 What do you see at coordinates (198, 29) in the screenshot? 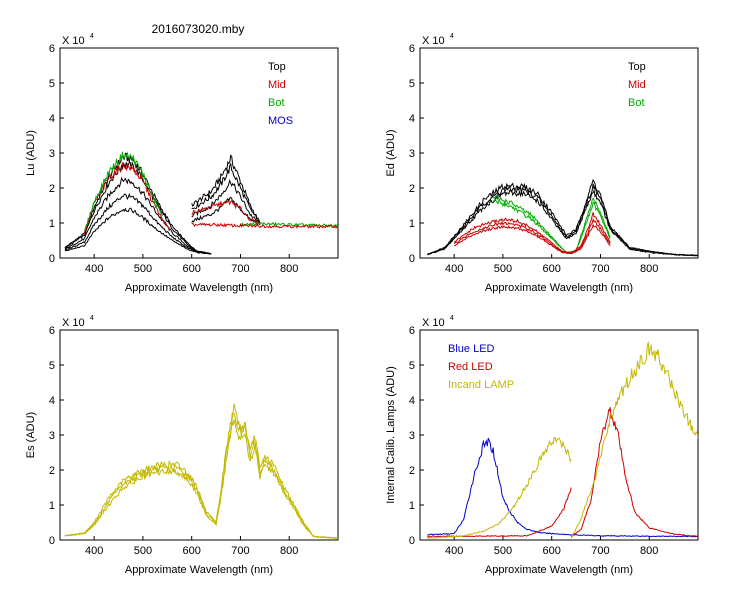
I see `figure-title: 2016073020.mby` at bounding box center [198, 29].